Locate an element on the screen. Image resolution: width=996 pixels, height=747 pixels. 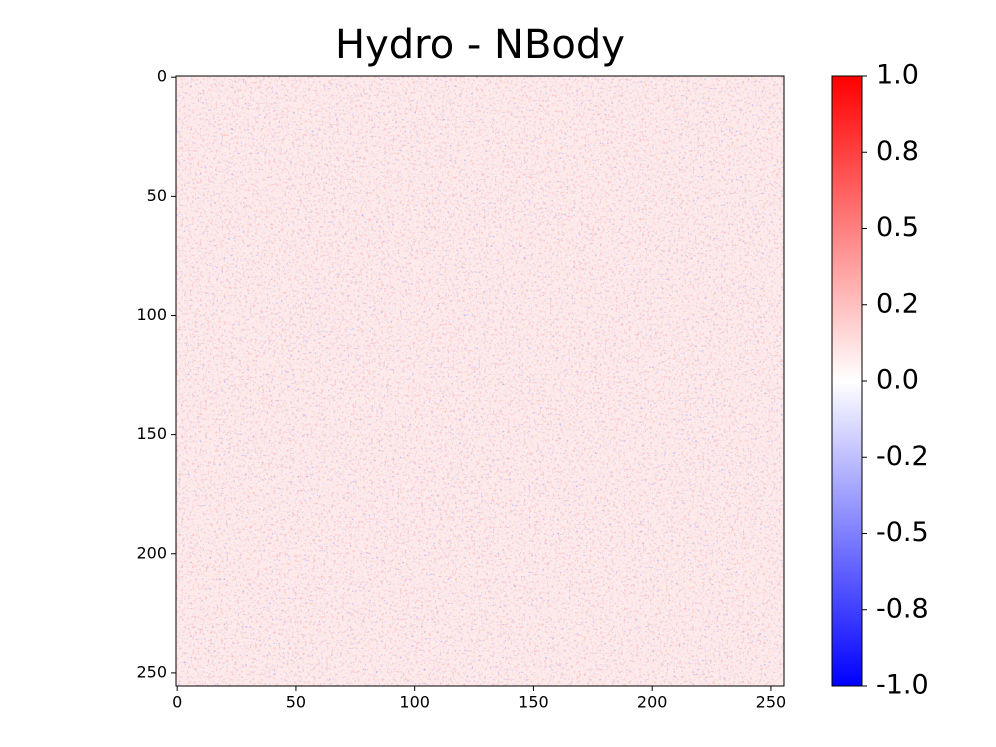
x-tick-label: 200 is located at coordinates (652, 702).